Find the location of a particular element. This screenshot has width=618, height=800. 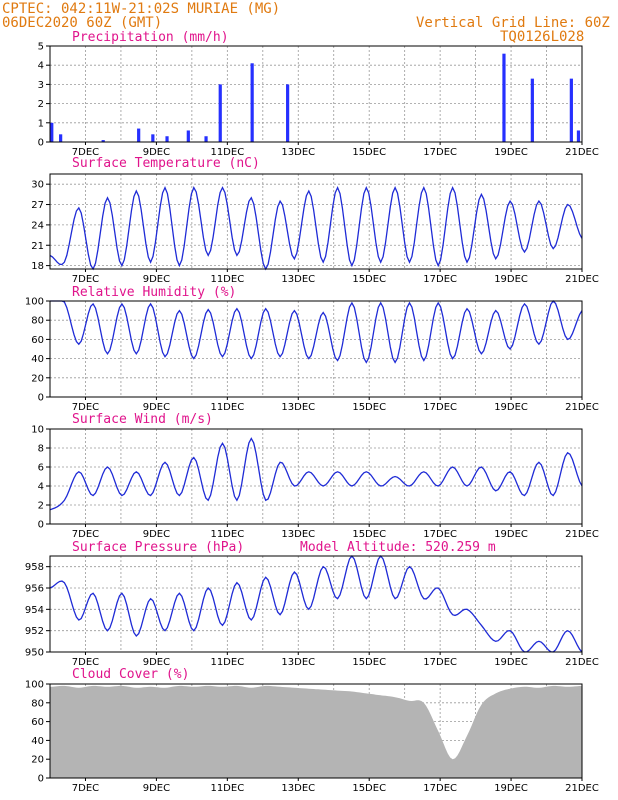

pressure-ytick-label: 952 is located at coordinates (34, 631).